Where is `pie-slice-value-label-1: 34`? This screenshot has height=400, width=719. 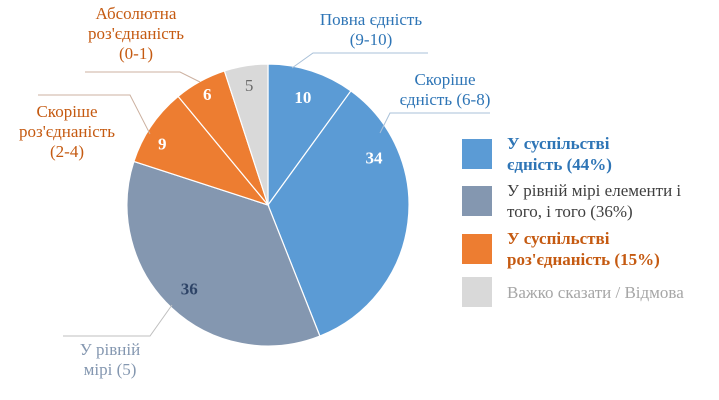 pie-slice-value-label-1: 34 is located at coordinates (375, 157).